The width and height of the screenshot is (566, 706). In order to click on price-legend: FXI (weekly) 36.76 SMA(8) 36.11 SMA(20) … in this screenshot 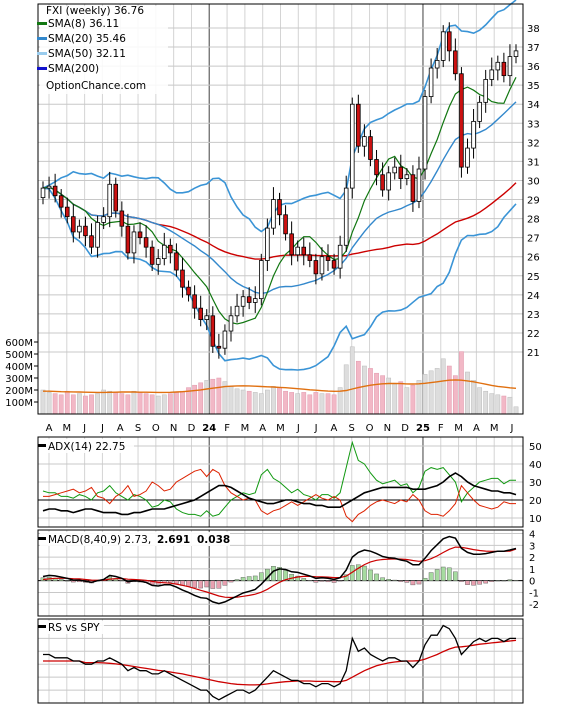, I will do `click(102, 49)`.